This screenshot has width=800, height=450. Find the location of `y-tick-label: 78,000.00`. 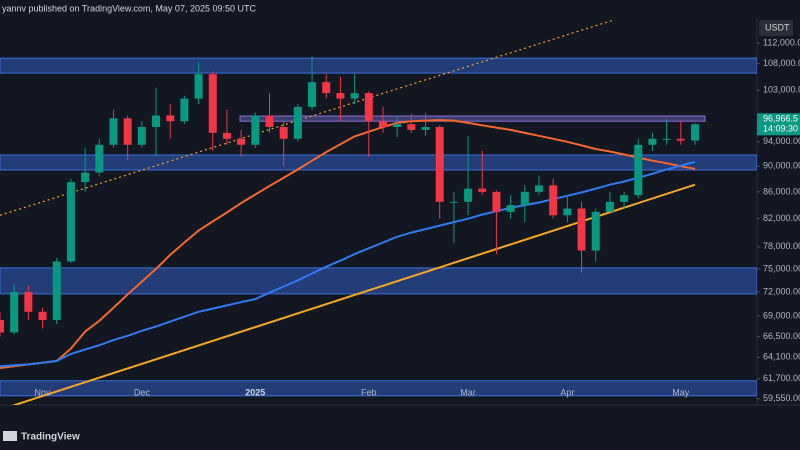

y-tick-label: 78,000.00 is located at coordinates (781, 246).